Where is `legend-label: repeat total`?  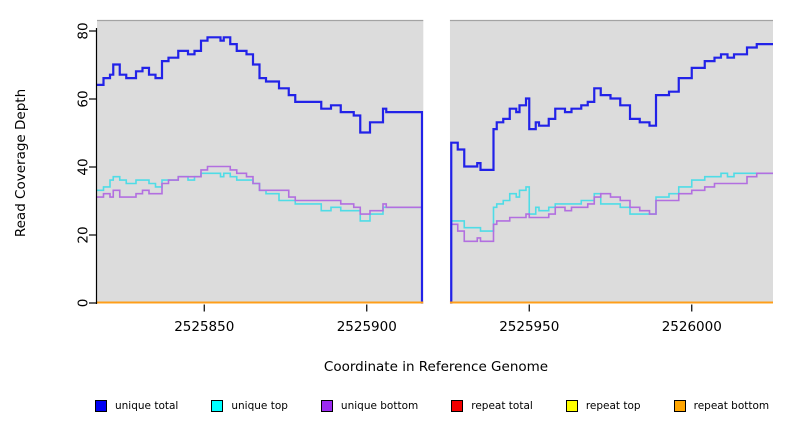
legend-label: repeat total is located at coordinates (502, 406).